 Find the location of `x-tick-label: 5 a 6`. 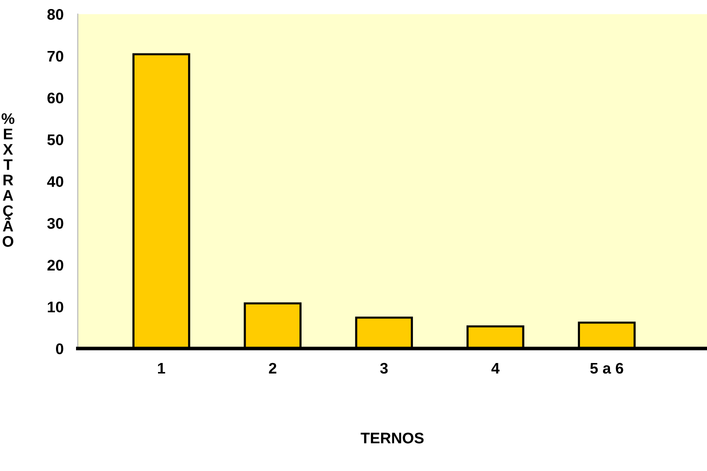

x-tick-label: 5 a 6 is located at coordinates (607, 368).